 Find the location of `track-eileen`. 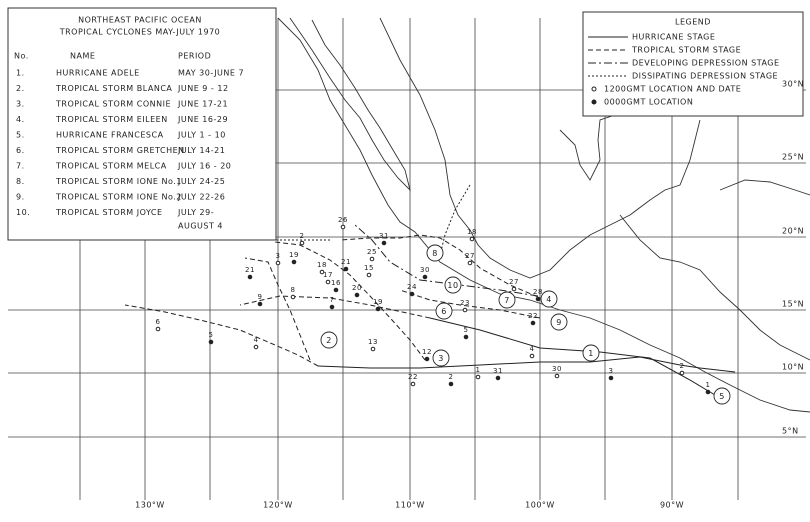

track-eileen is located at coordinates (446, 260).